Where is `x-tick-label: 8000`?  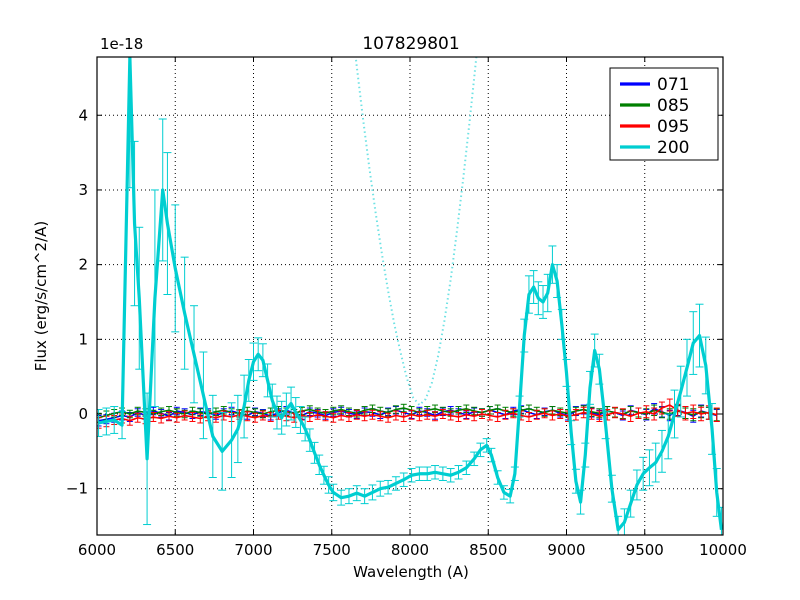
x-tick-label: 8000 is located at coordinates (410, 550).